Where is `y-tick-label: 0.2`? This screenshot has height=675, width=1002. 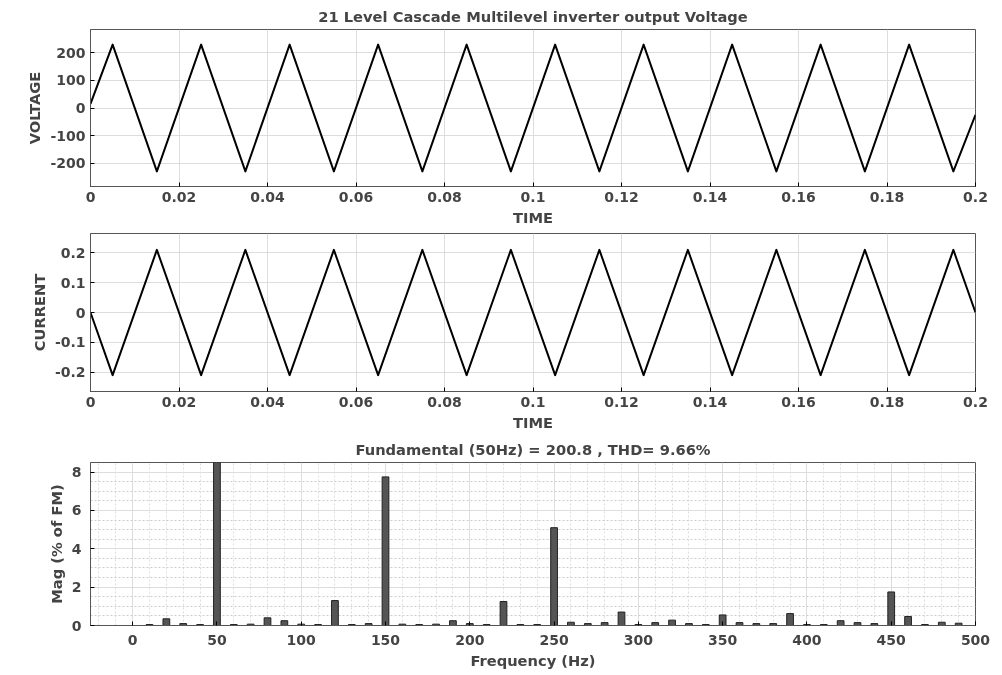
y-tick-label: 0.2 is located at coordinates (73, 252).